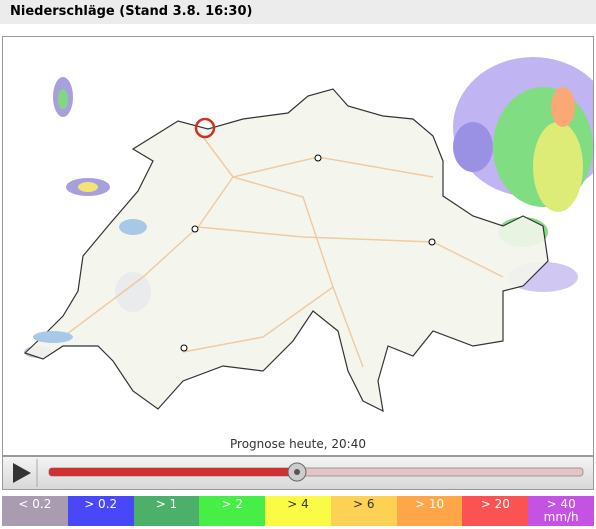  Describe the element at coordinates (495, 504) in the screenshot. I see `legend-label: > 20` at that location.